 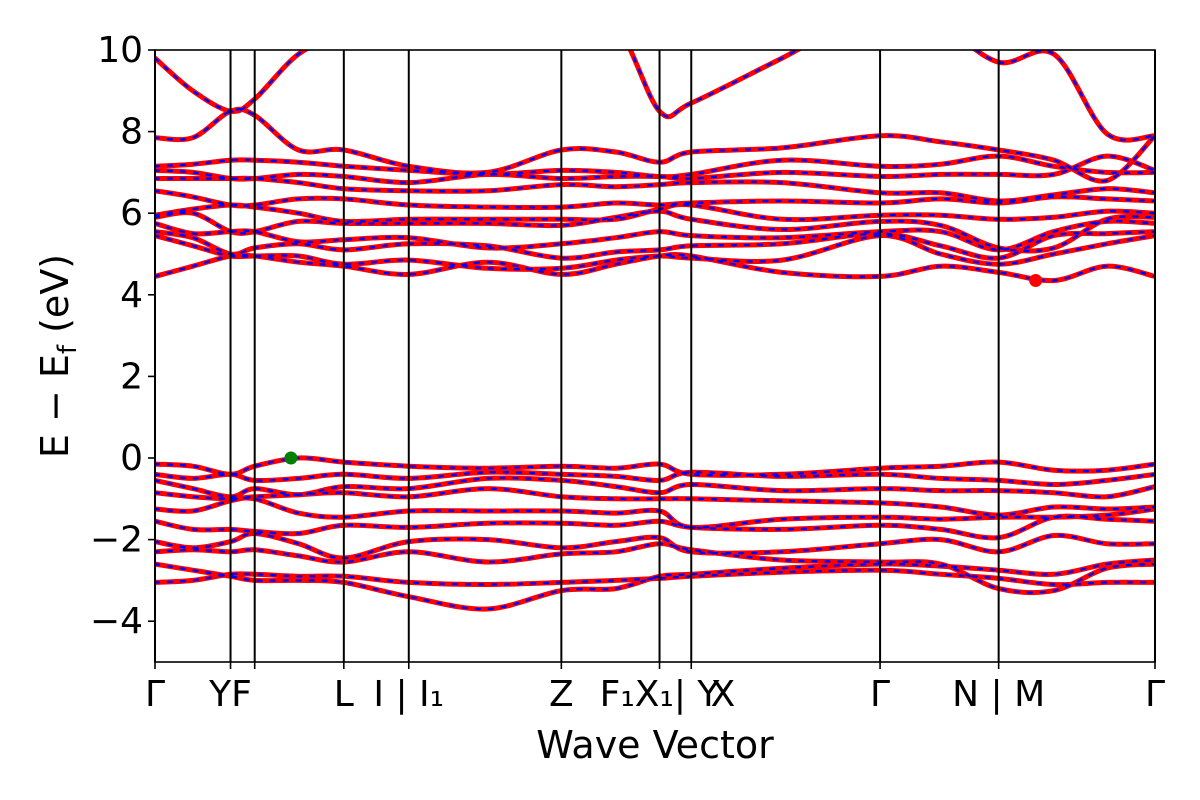 What do you see at coordinates (998, 694) in the screenshot?
I see `x-tick-label: N | M` at bounding box center [998, 694].